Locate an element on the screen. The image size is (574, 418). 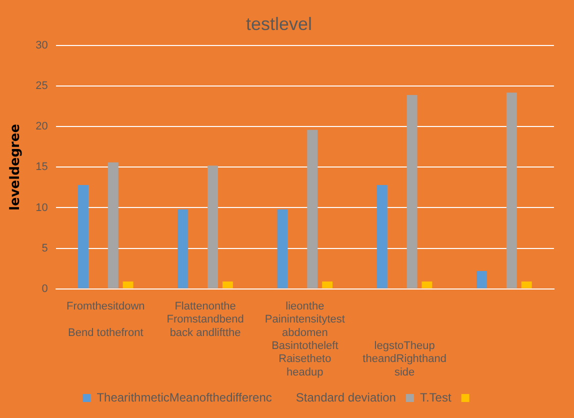
legend-label: ThearithmeticMeanofthedifferenc is located at coordinates (184, 397).